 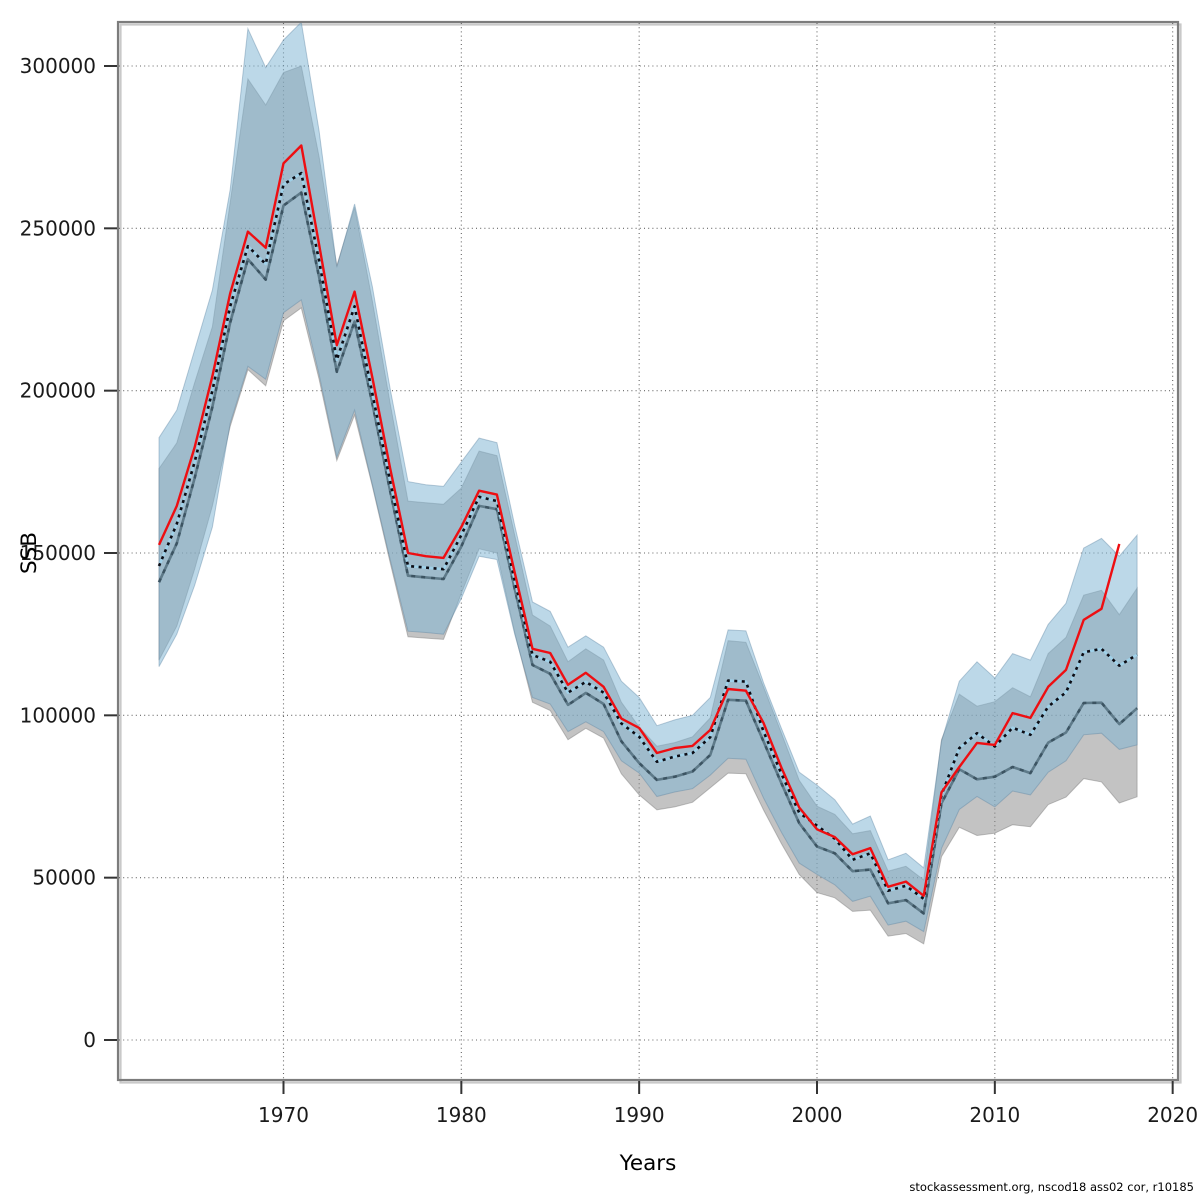 What do you see at coordinates (994, 1115) in the screenshot?
I see `x-tick-label: 2010` at bounding box center [994, 1115].